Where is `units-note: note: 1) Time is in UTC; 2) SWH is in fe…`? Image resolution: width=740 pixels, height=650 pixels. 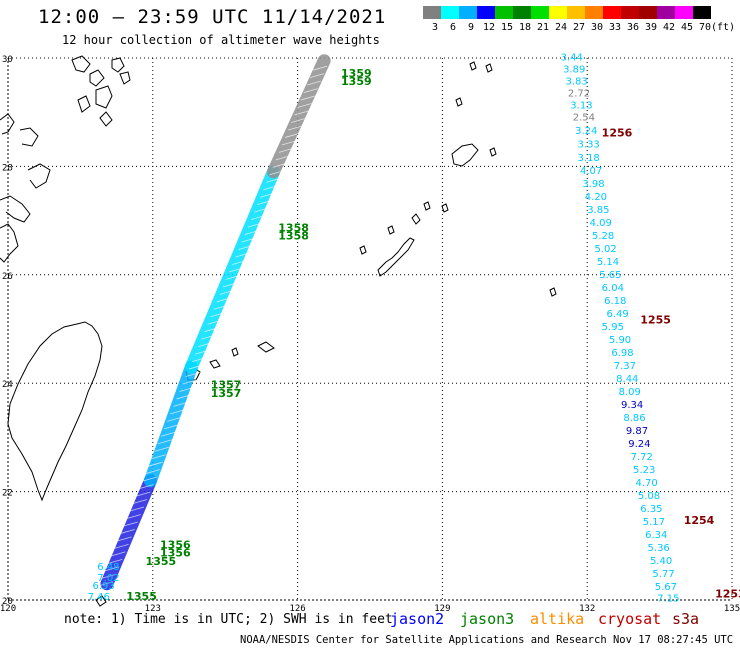 units-note: note: 1) Time is in UTC; 2) SWH is in fe… is located at coordinates (228, 619).